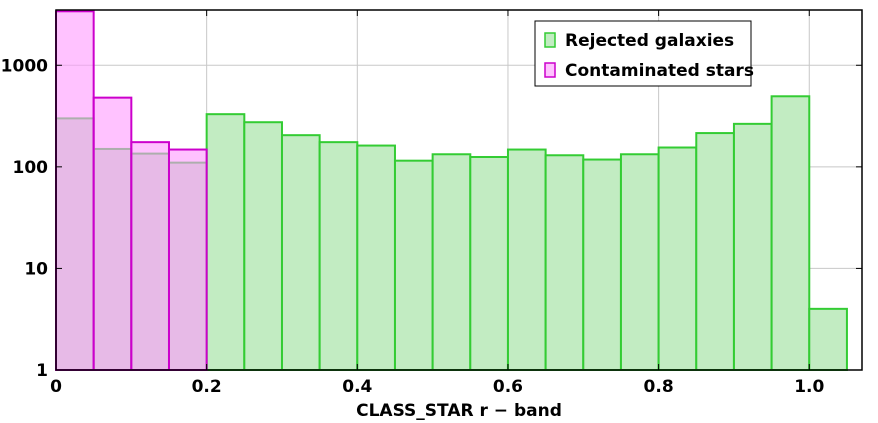 The image size is (878, 423). I want to click on x-tick-label: 0.8, so click(659, 387).